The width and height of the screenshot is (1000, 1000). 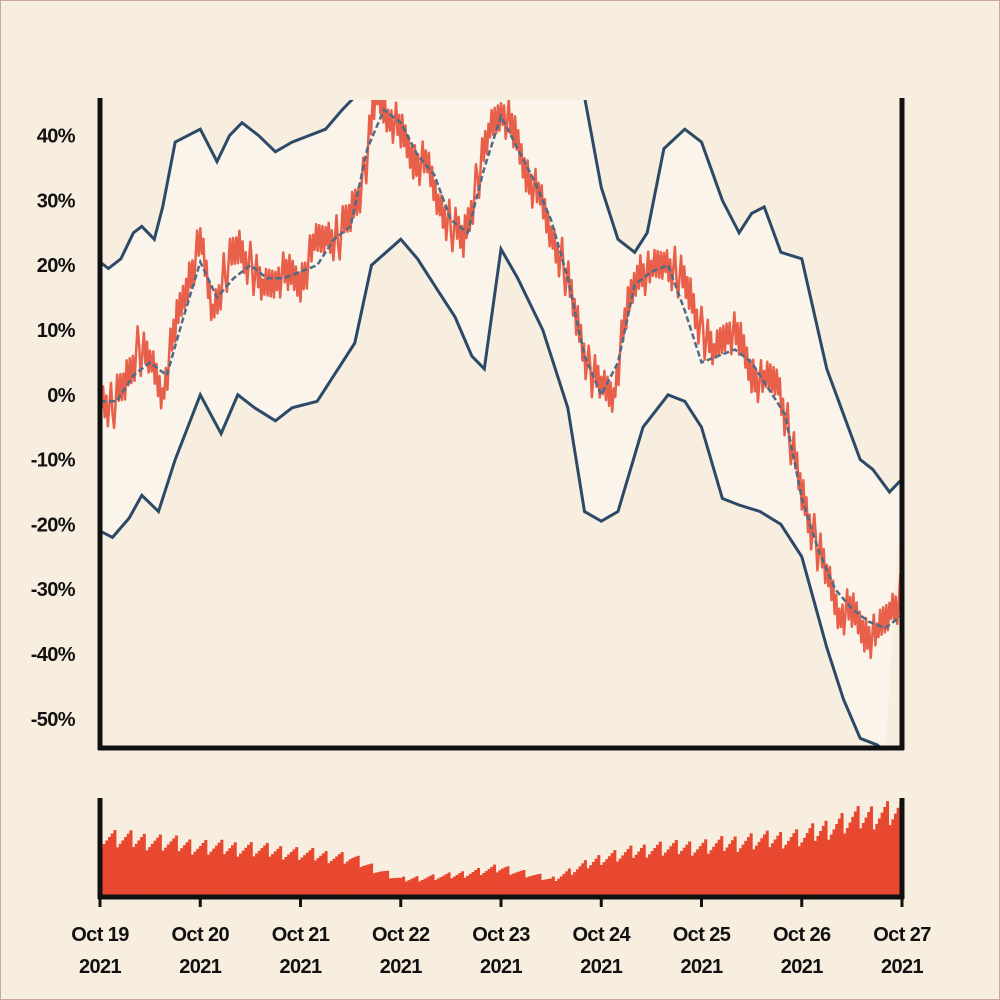 I want to click on x-tick-label: Oct 19, so click(x=100, y=935).